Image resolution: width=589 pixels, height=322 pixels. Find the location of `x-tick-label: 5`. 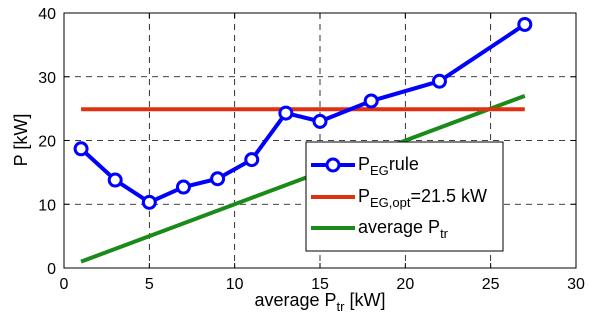

x-tick-label: 5 is located at coordinates (149, 284).